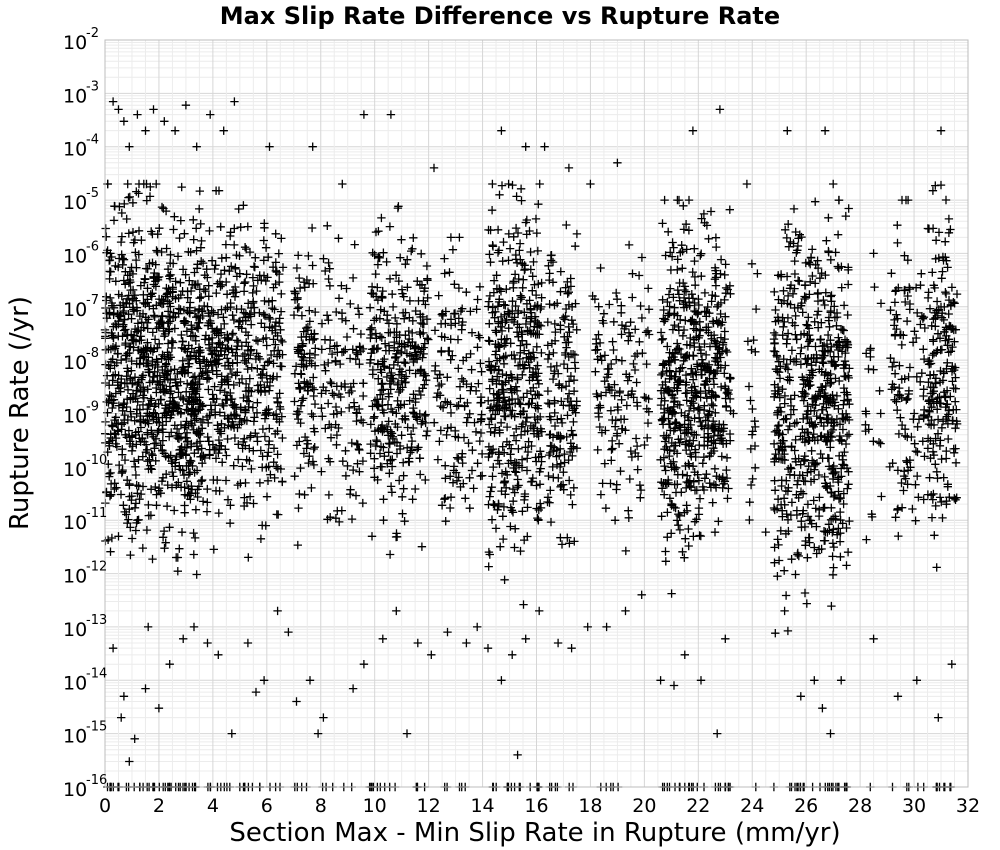  What do you see at coordinates (75, 577) in the screenshot?
I see `y-tick-label: 10` at bounding box center [75, 577].